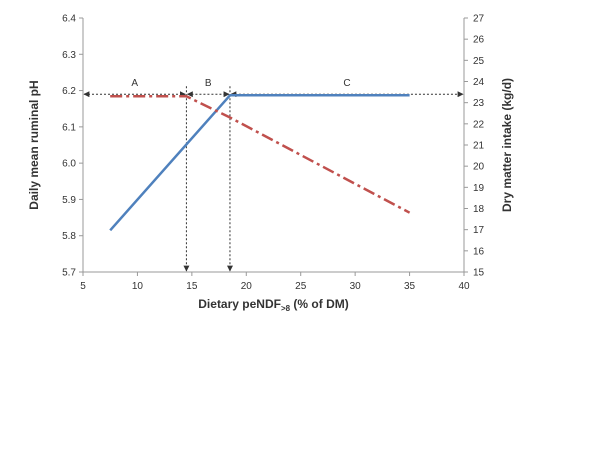 This screenshot has width=614, height=460. I want to click on y-left-tick-label: 6.1, so click(69, 127).